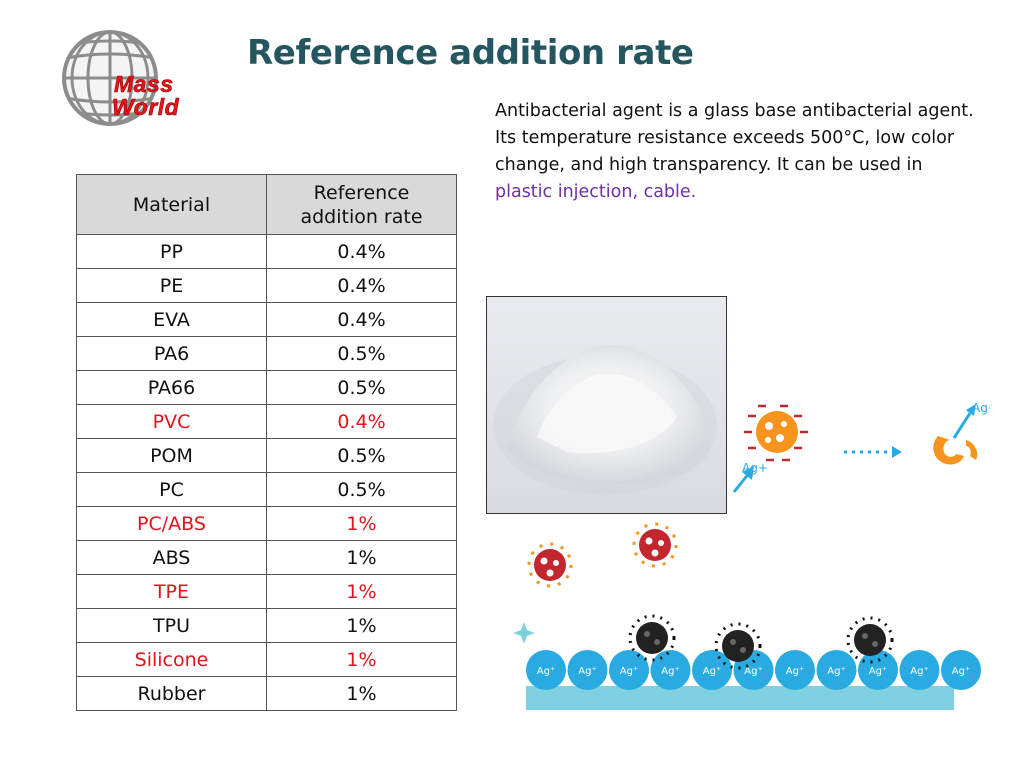 The width and height of the screenshot is (1024, 768). I want to click on cell-material: EVA, so click(171, 319).